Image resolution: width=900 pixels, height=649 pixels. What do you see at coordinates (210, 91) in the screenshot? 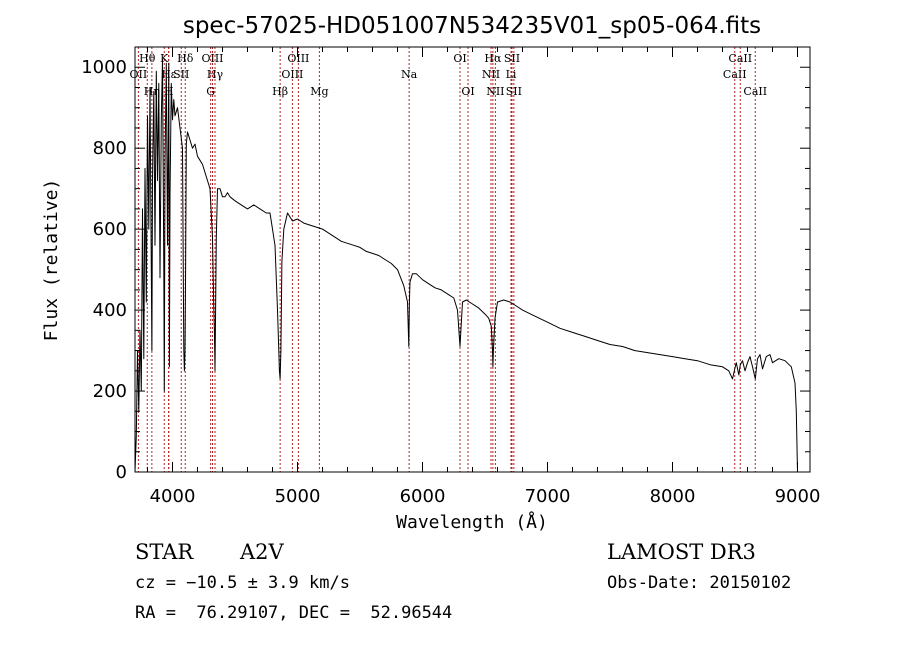
I see `spectral-line-label: G` at bounding box center [210, 91].